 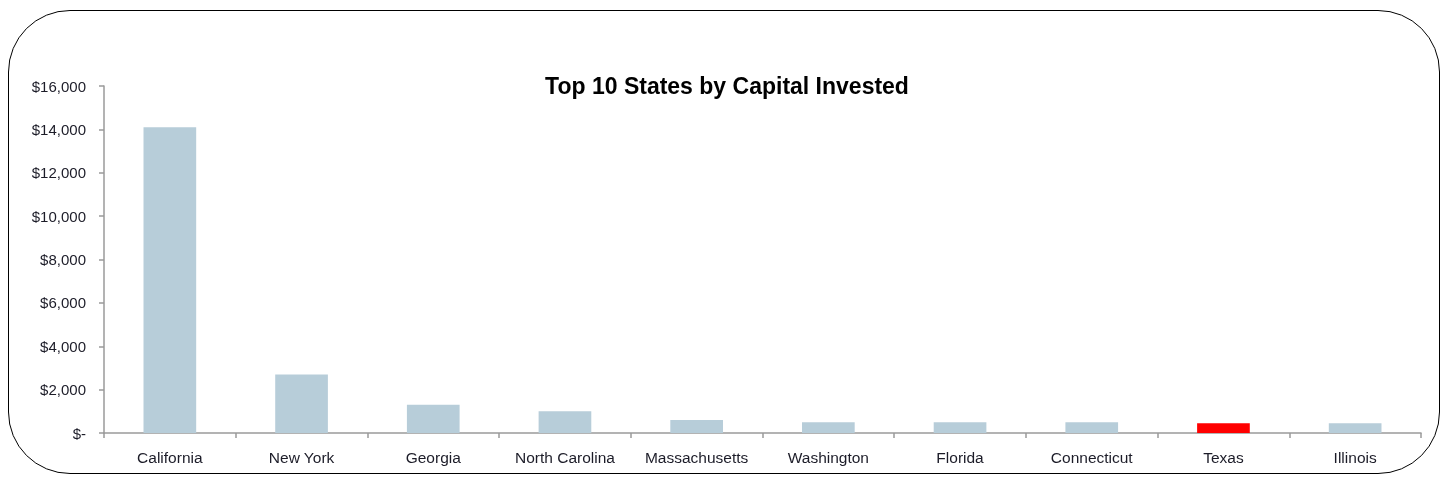 I want to click on y-tick-label: $6,000, so click(x=63, y=303).